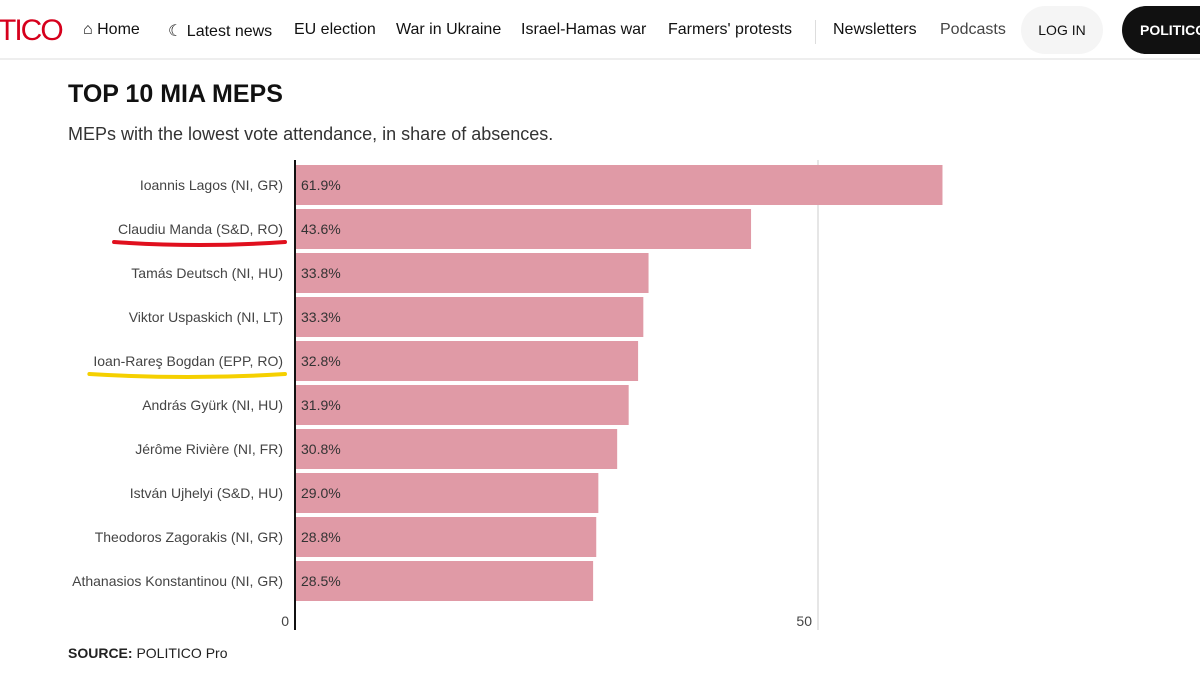  What do you see at coordinates (90, 29) in the screenshot?
I see `home-icon: ⌂` at bounding box center [90, 29].